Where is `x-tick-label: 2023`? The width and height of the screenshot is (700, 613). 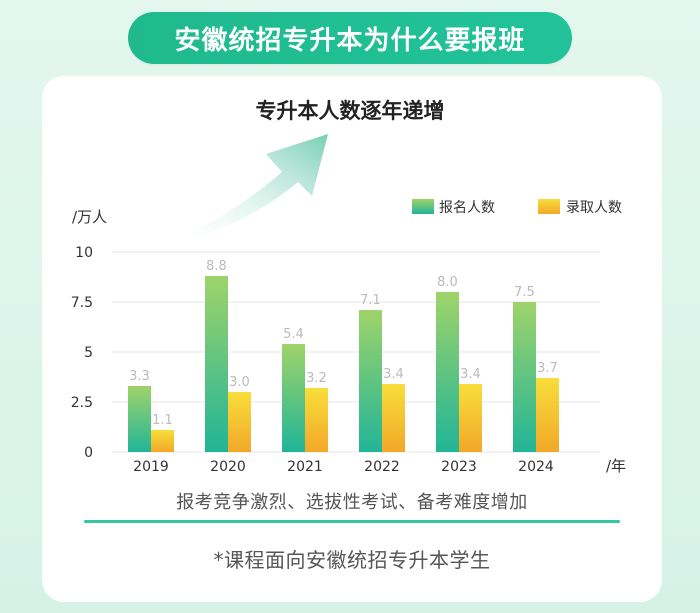
x-tick-label: 2023 is located at coordinates (459, 467).